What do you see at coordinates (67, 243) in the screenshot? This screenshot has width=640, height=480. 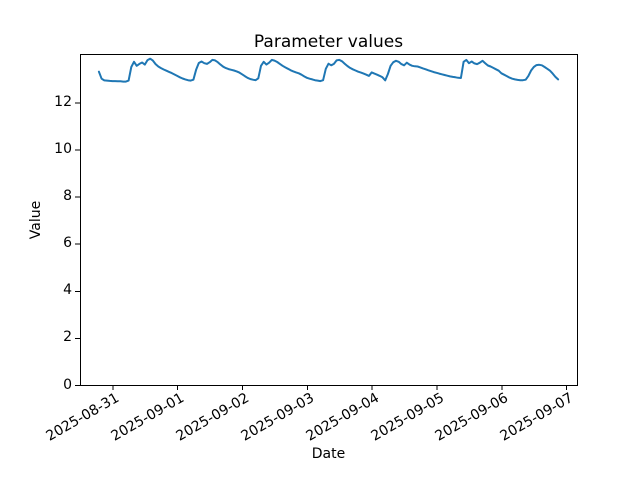 I see `y-tick-label: 6` at bounding box center [67, 243].